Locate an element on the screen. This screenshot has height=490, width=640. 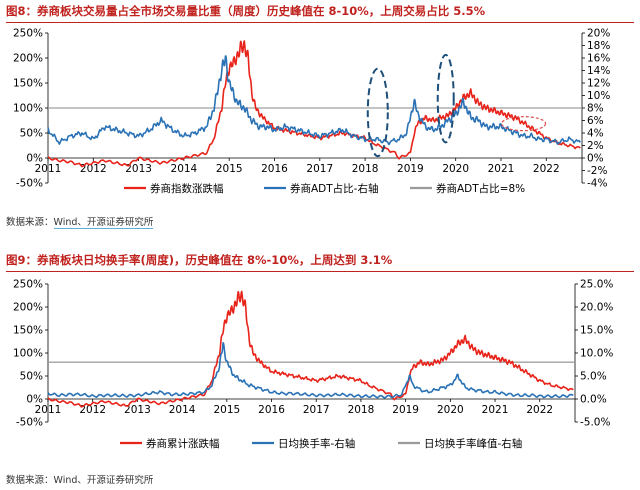
right-tick-label: 20.0% is located at coordinates (596, 308).